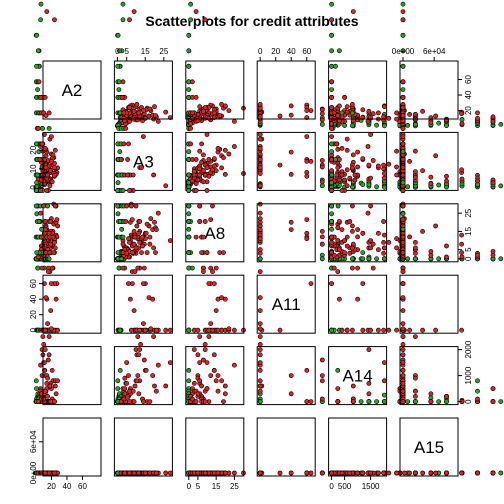  What do you see at coordinates (143, 161) in the screenshot?
I see `panel-A3-A3: A3` at bounding box center [143, 161].